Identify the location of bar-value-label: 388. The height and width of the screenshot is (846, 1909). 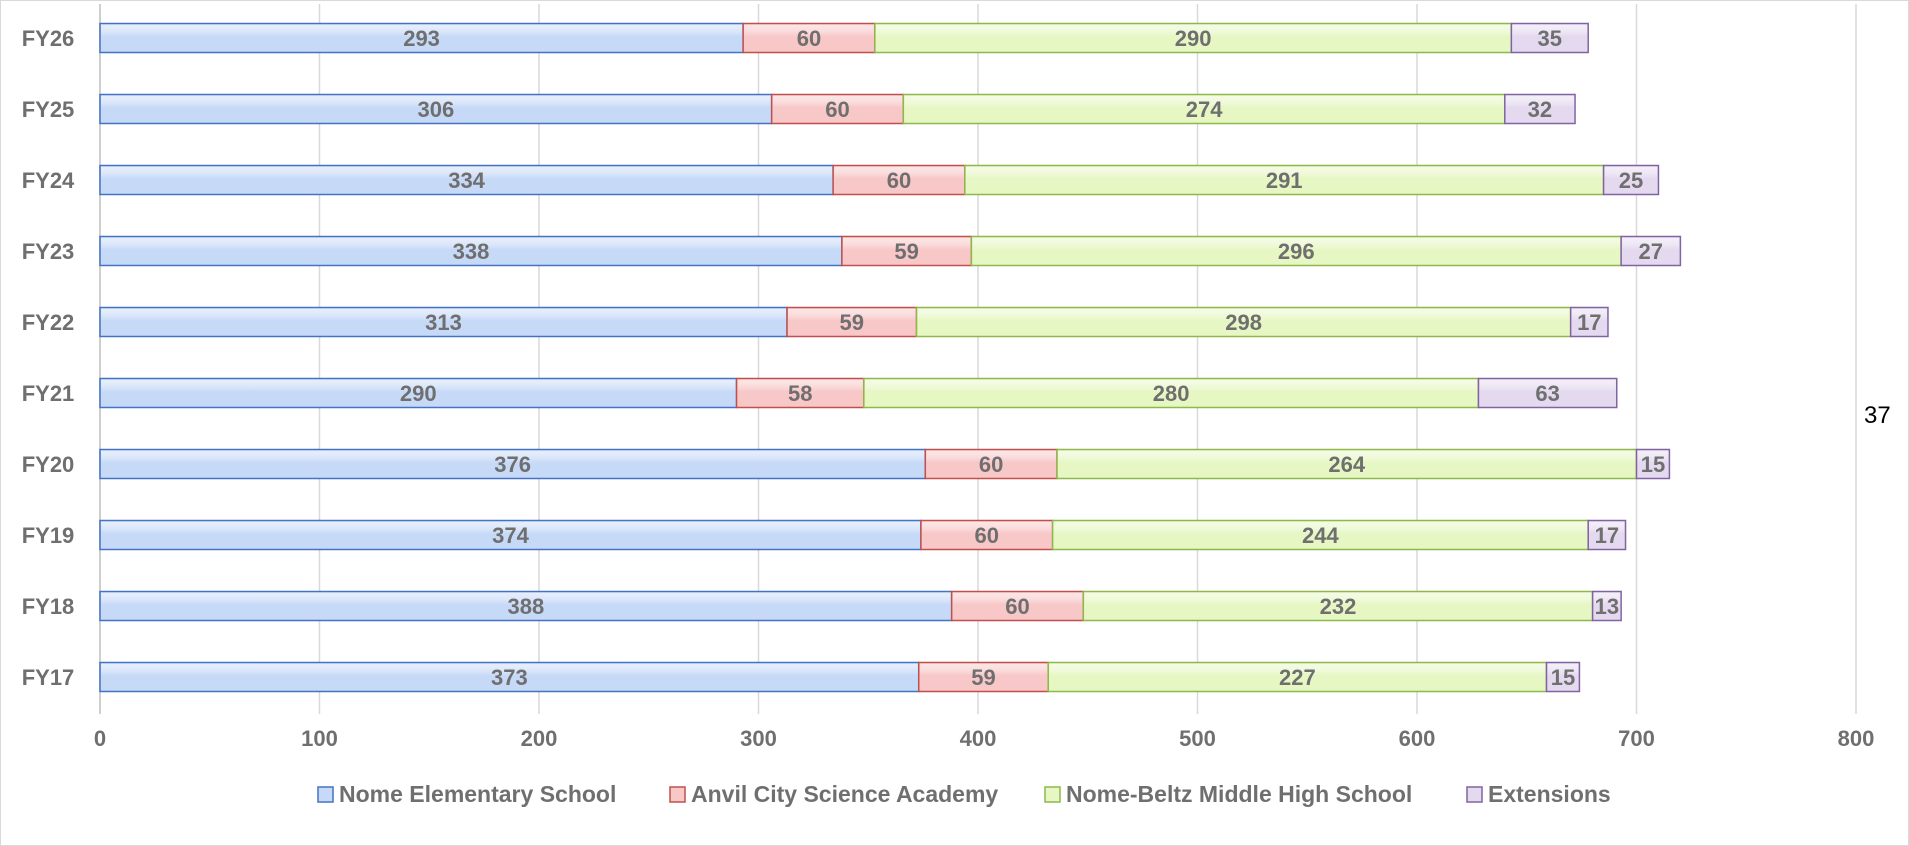
(525, 606).